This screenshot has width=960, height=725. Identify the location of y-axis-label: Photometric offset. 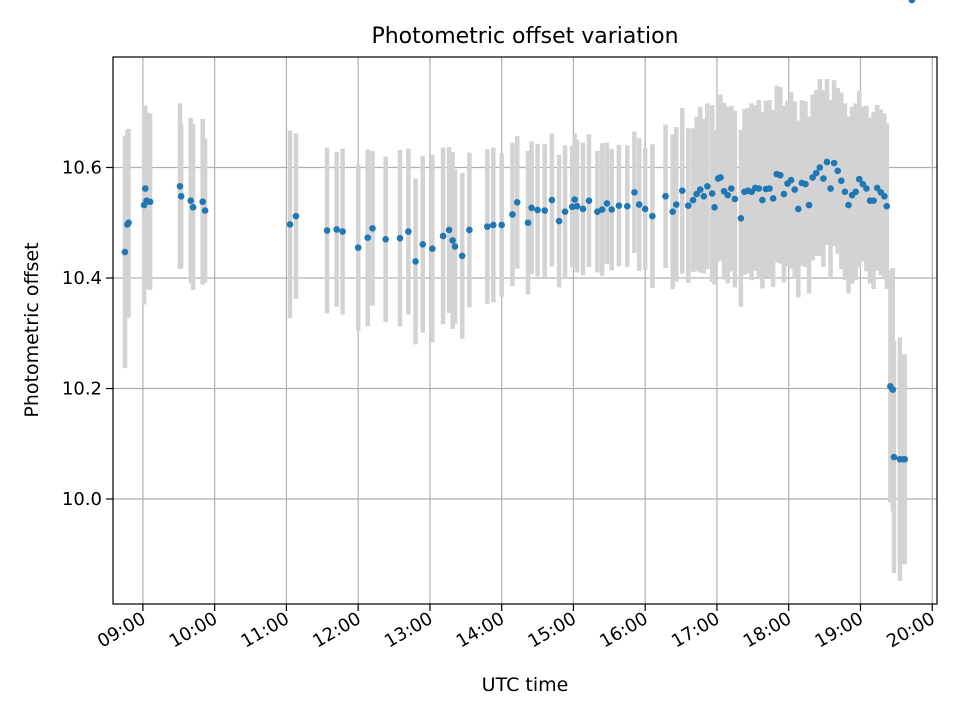
(32, 329).